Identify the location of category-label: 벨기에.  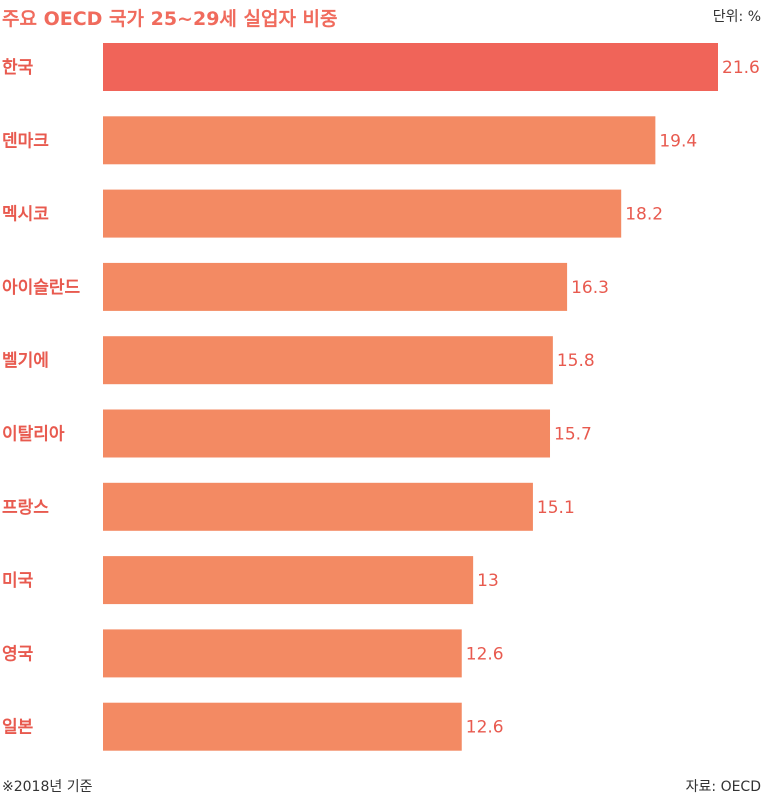
(25, 361).